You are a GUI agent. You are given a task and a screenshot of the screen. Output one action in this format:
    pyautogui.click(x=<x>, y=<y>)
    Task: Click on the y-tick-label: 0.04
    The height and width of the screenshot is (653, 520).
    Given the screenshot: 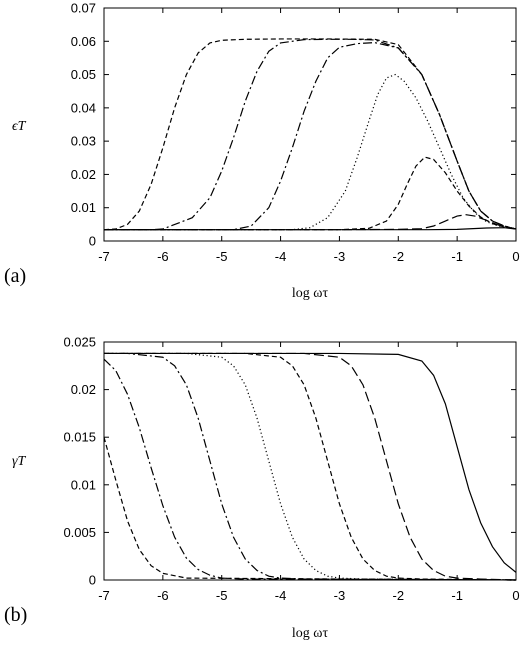 What is the action you would take?
    pyautogui.click(x=83, y=107)
    